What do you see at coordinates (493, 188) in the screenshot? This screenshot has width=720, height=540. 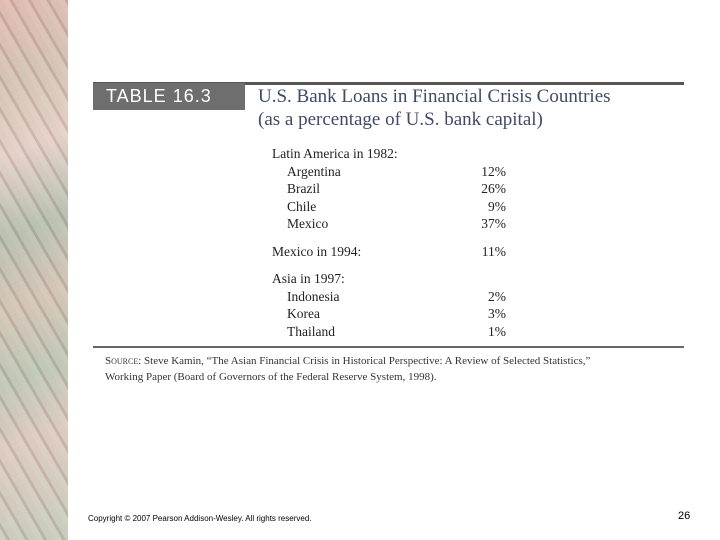 I see `row-value: 26%` at bounding box center [493, 188].